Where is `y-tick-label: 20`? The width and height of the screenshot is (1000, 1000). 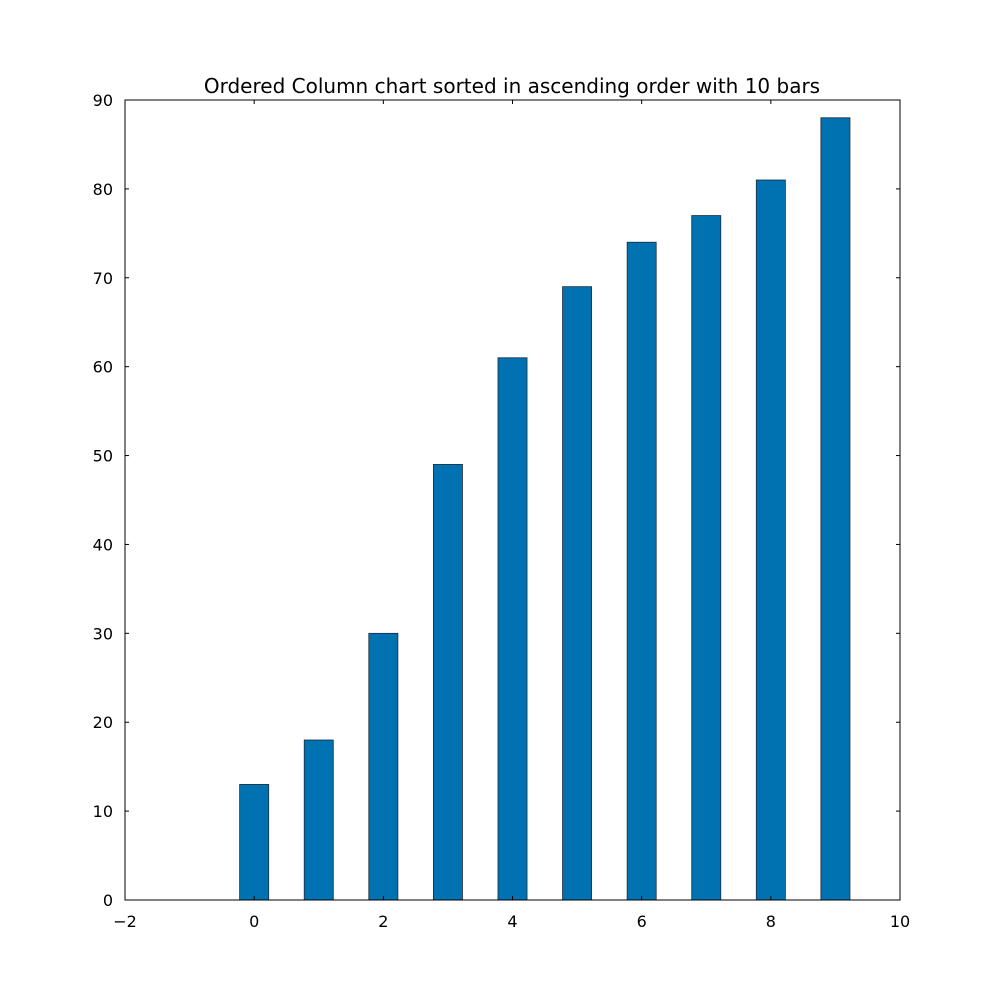
y-tick-label: 20 is located at coordinates (103, 722).